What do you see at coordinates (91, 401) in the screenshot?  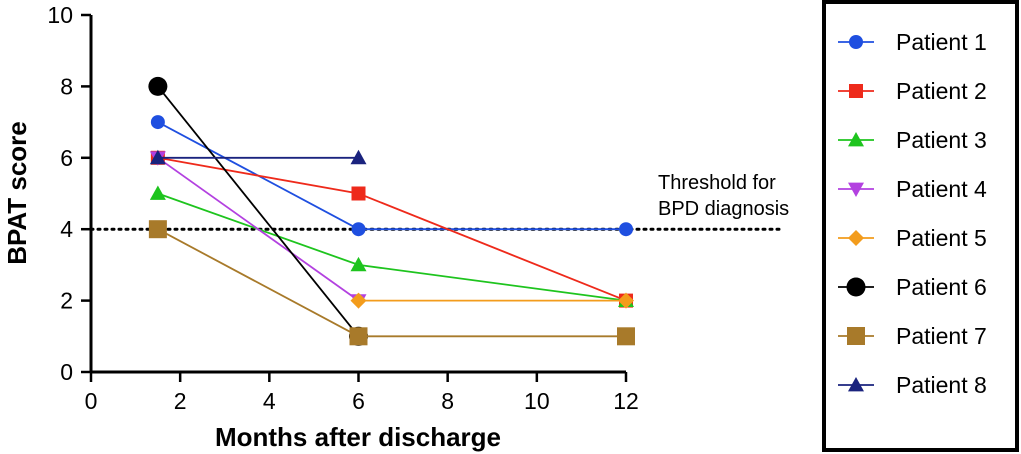 I see `x-tick-label: 0` at bounding box center [91, 401].